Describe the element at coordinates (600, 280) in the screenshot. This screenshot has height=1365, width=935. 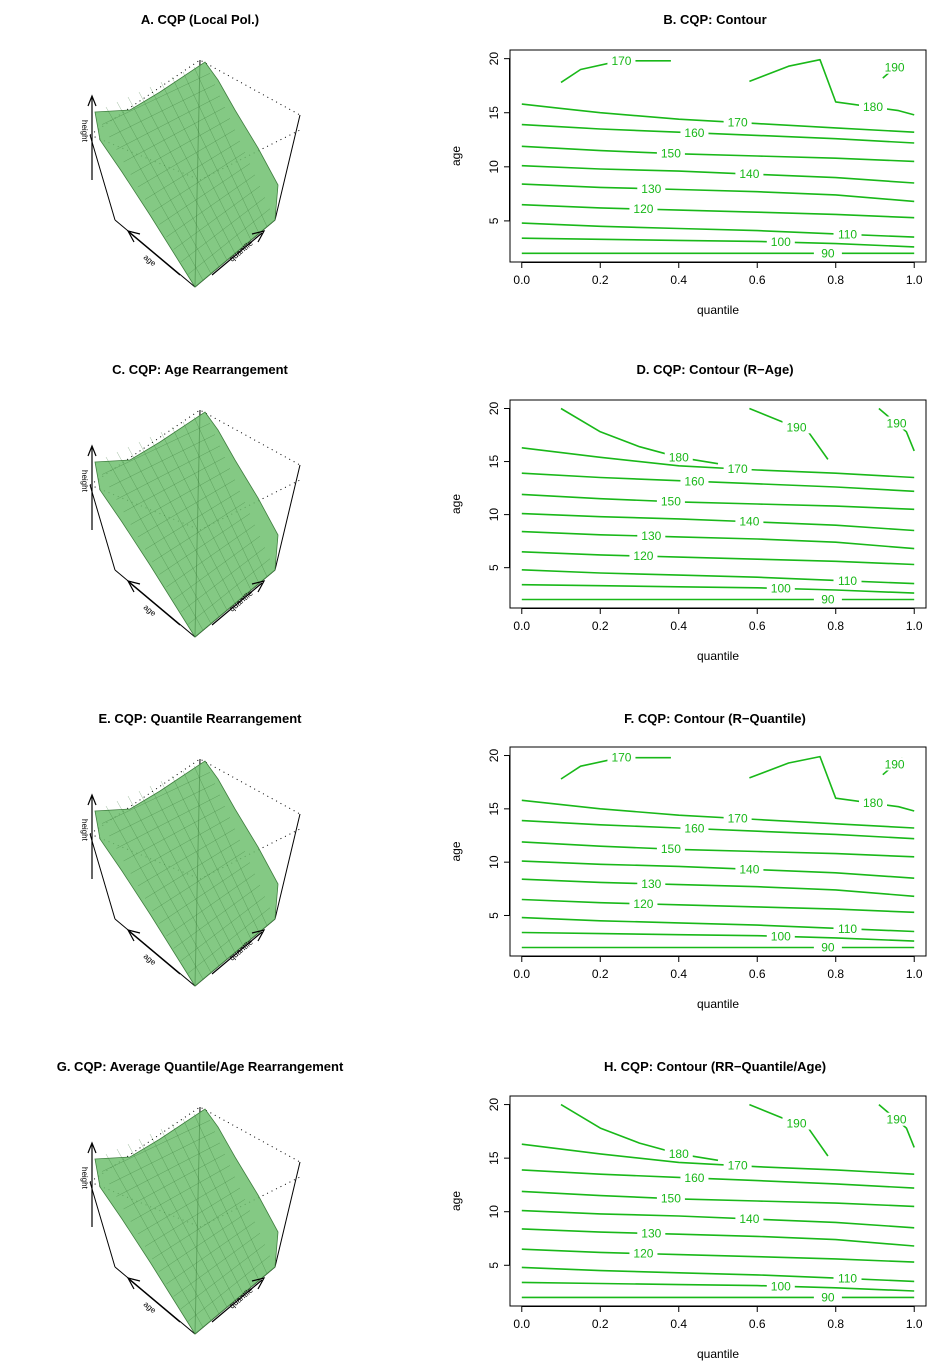
I see `x-tick-label: 0.2` at that location.